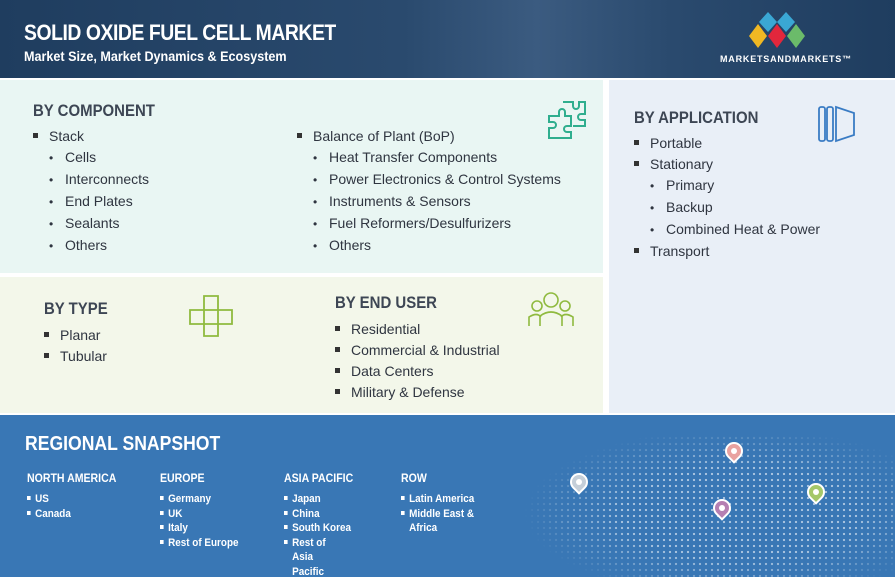 The height and width of the screenshot is (579, 895). What do you see at coordinates (199, 528) in the screenshot?
I see `country-item: Italy` at bounding box center [199, 528].